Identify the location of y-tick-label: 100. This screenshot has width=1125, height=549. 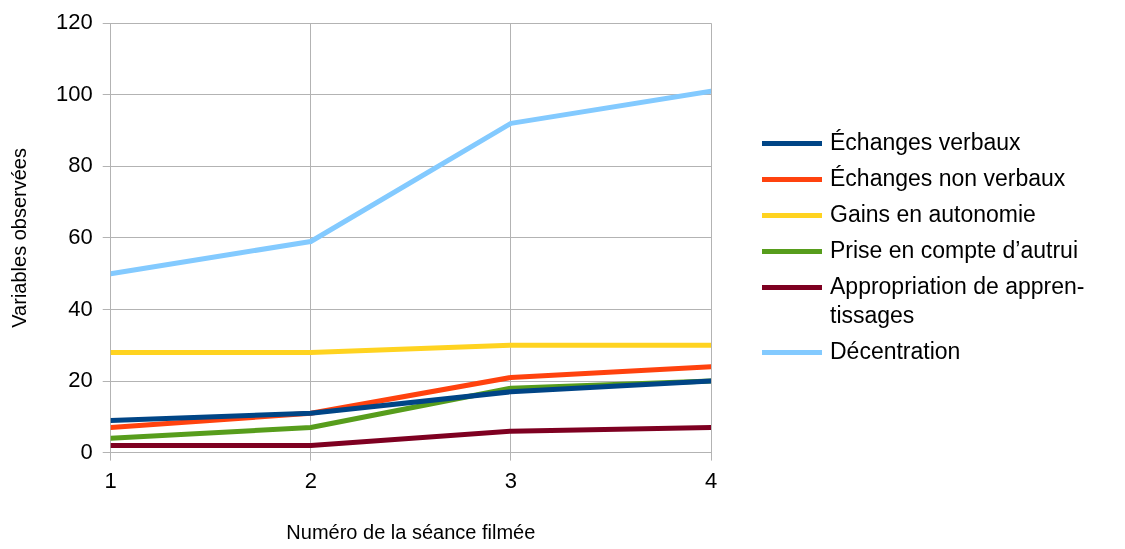
(74, 93).